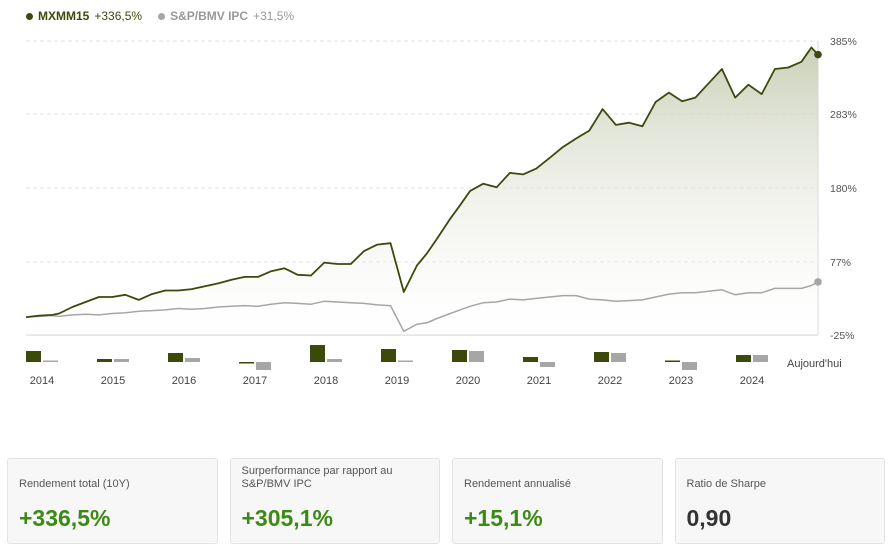 The height and width of the screenshot is (551, 892). I want to click on card-value: 0,90, so click(709, 518).